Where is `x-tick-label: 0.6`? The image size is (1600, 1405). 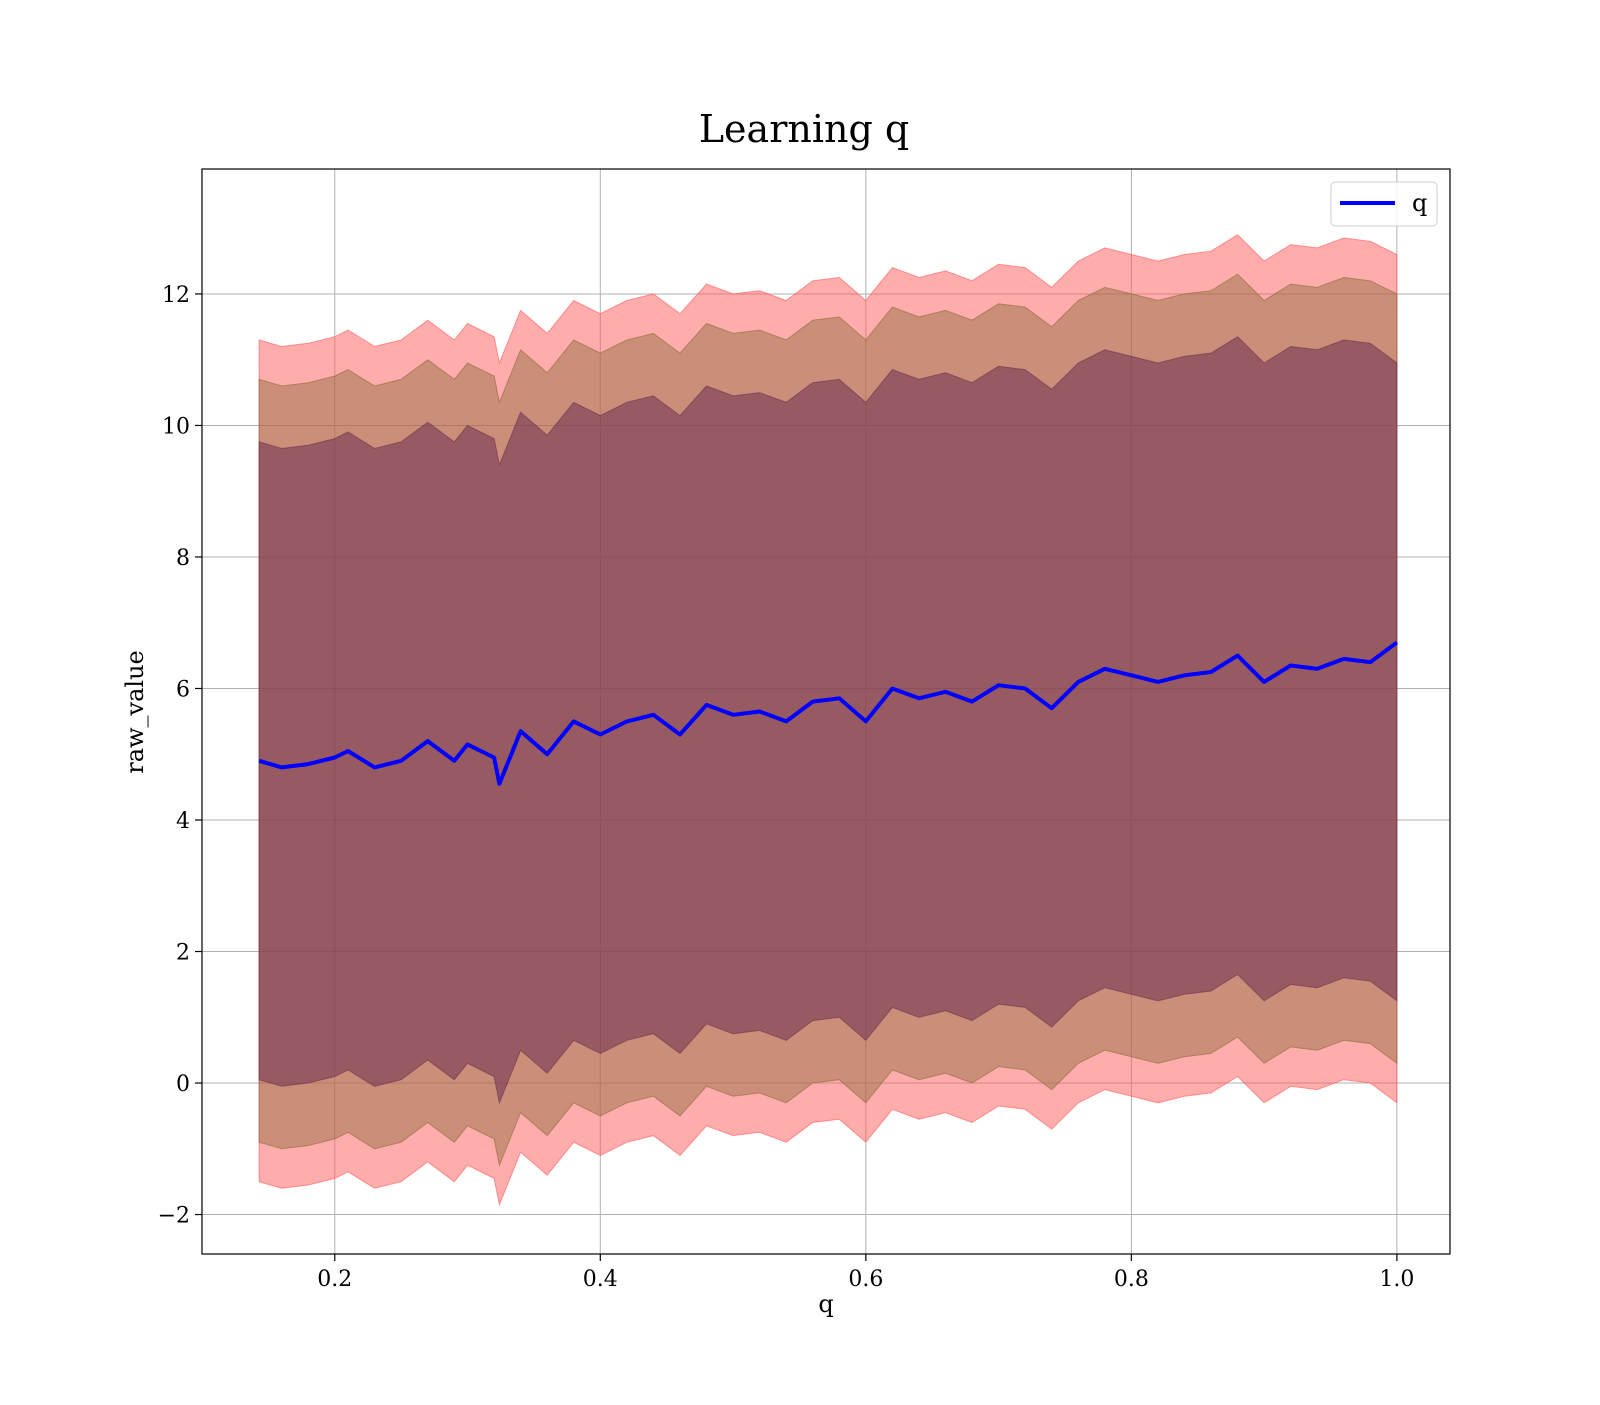 x-tick-label: 0.6 is located at coordinates (865, 1279).